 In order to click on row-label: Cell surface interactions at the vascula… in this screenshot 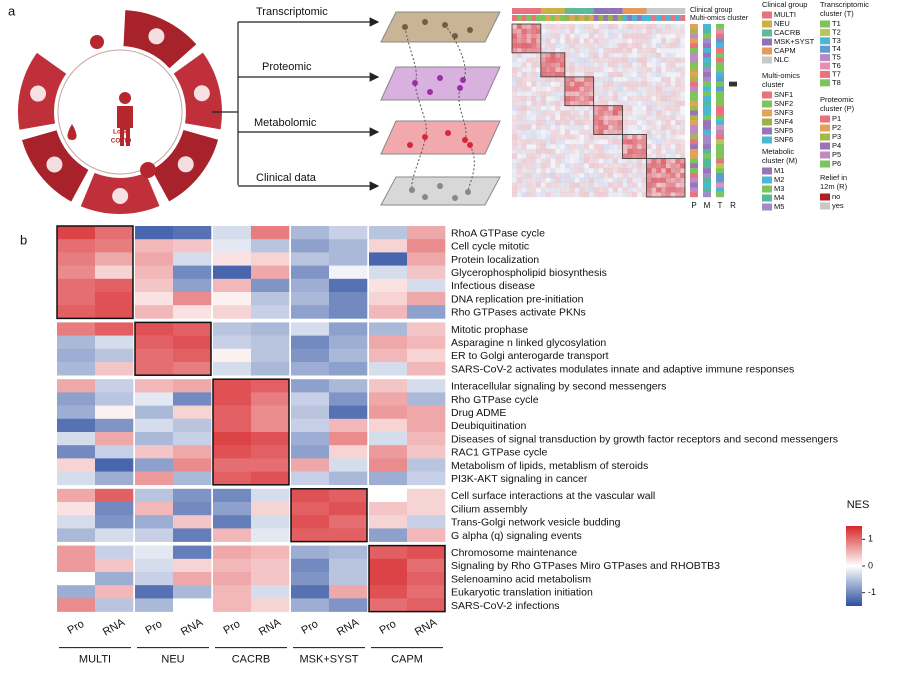, I will do `click(553, 496)`.